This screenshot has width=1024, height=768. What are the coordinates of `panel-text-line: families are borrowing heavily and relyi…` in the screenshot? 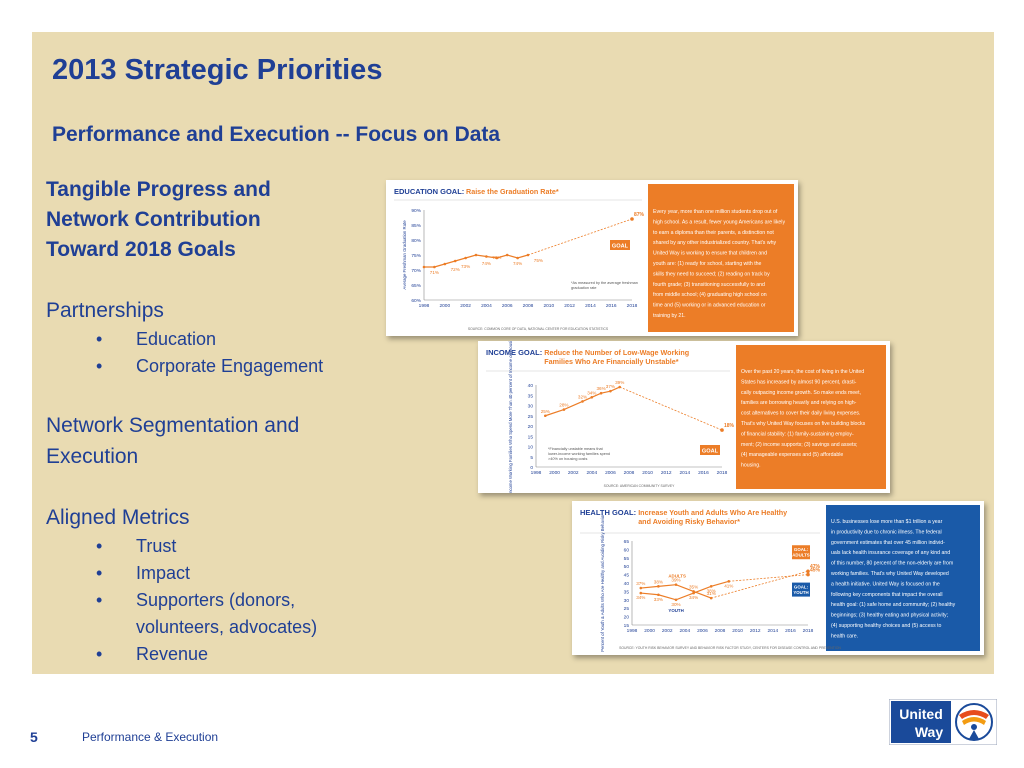 It's located at (799, 403).